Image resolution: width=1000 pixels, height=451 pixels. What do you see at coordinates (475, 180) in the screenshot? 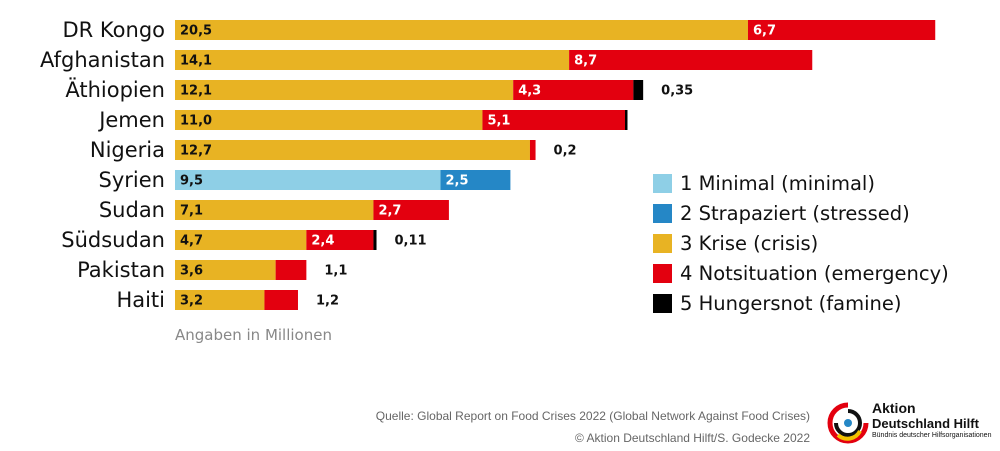
I see `bar-segment-syrien-level2` at bounding box center [475, 180].